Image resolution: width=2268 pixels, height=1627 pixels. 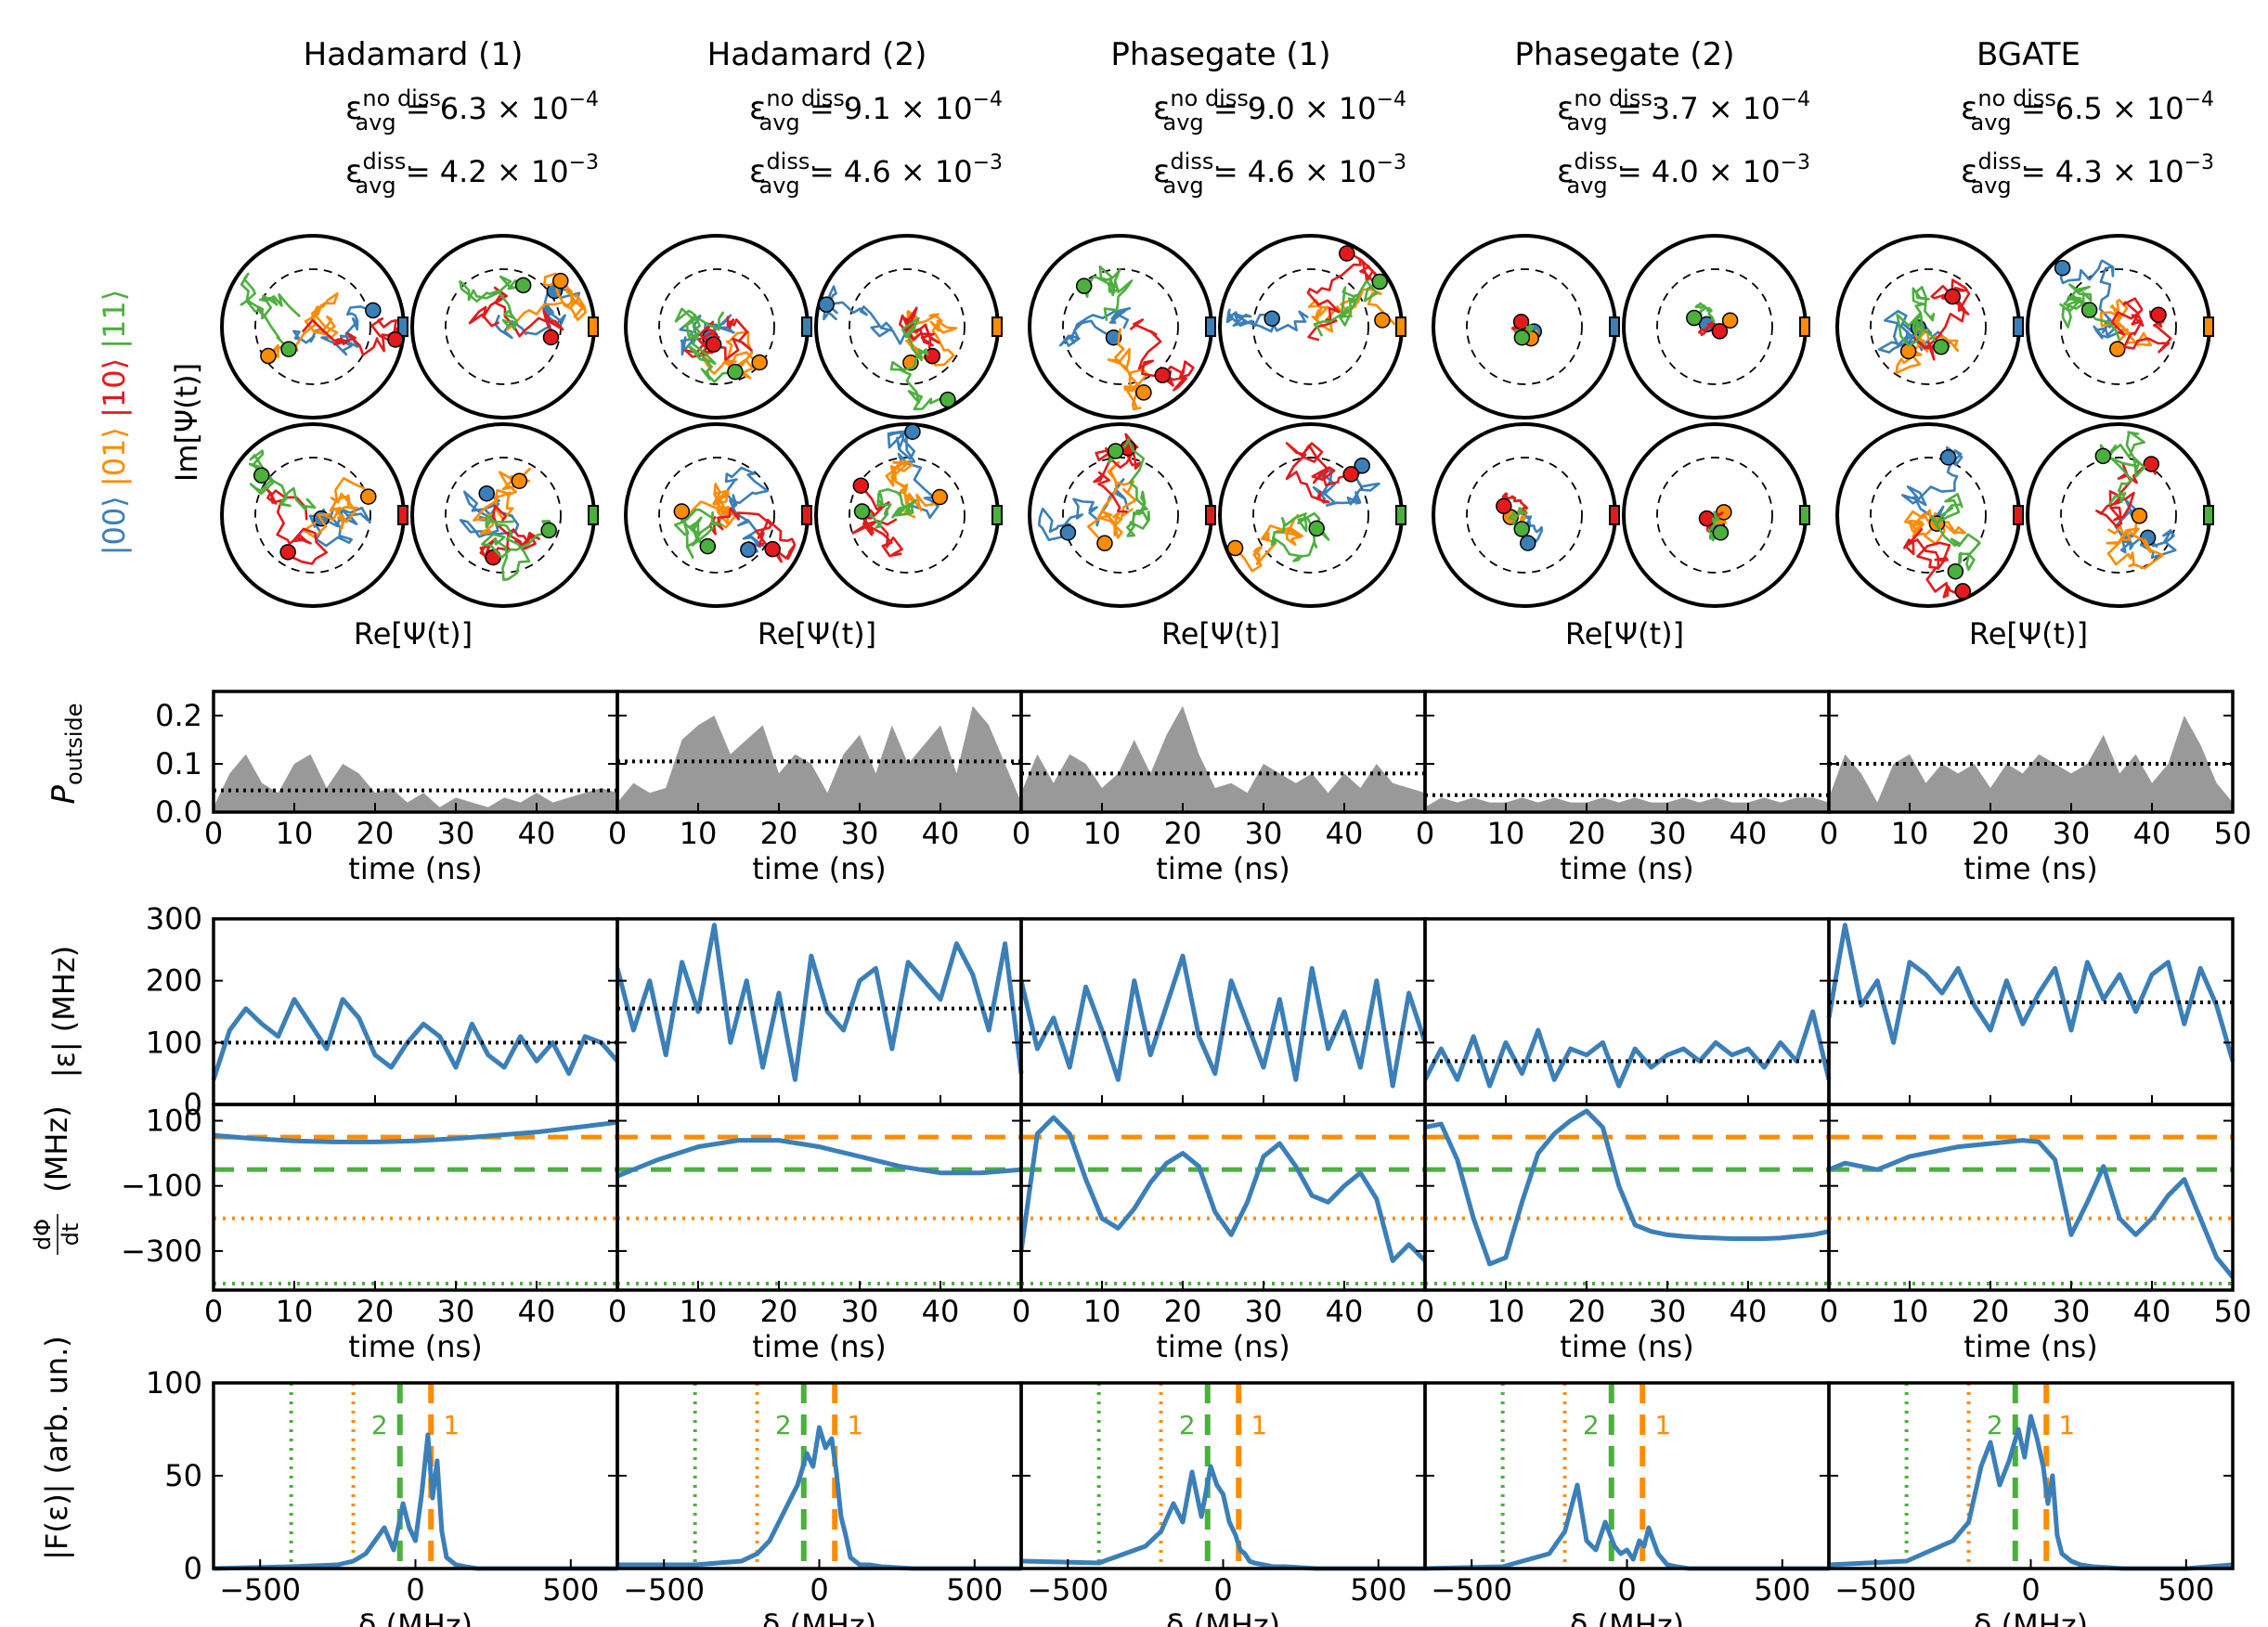 What do you see at coordinates (174, 1121) in the screenshot?
I see `y-tick-label: 100` at bounding box center [174, 1121].